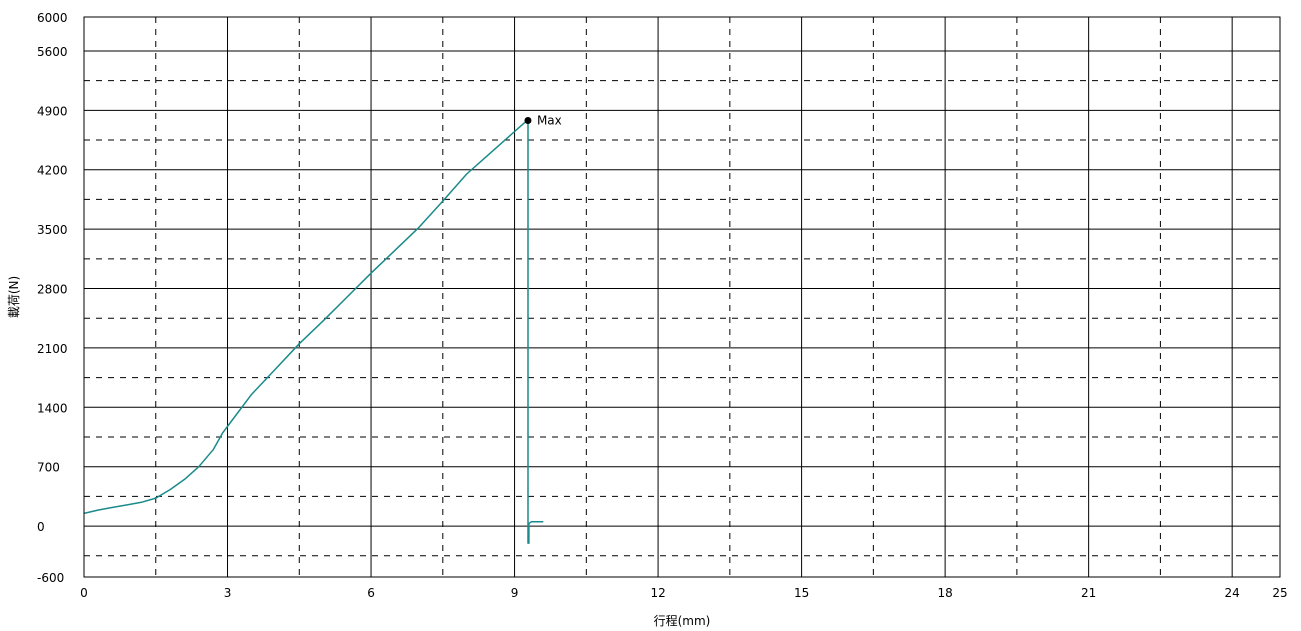  What do you see at coordinates (371, 593) in the screenshot?
I see `x-tick-label: 6` at bounding box center [371, 593].